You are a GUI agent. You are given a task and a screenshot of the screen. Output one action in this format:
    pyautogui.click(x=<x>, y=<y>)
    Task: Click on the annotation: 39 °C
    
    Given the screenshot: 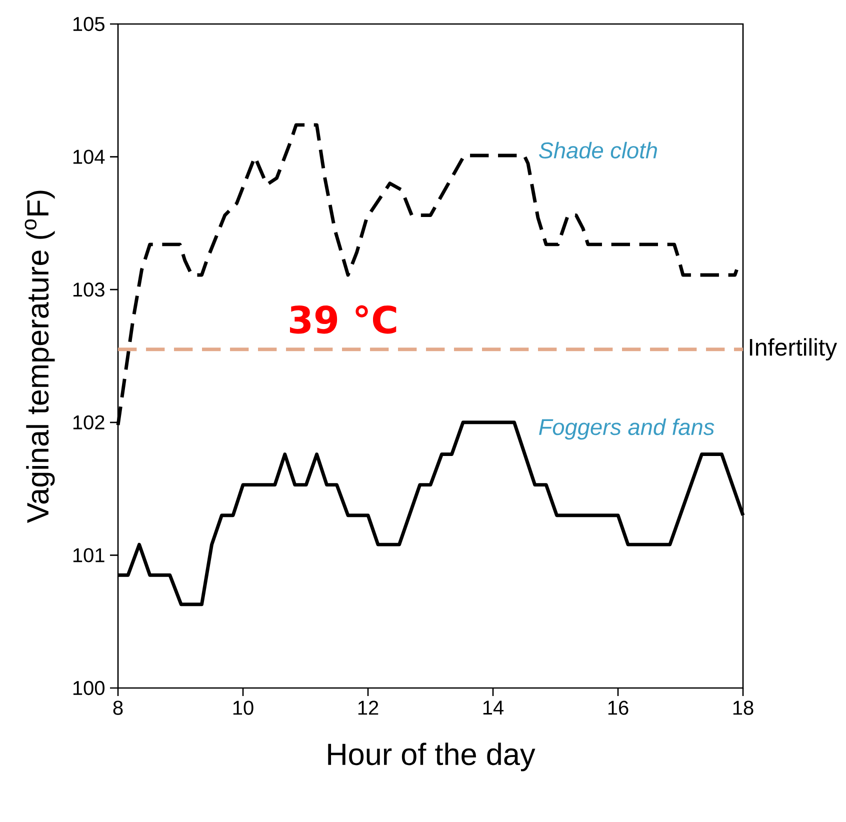 What is the action you would take?
    pyautogui.click(x=343, y=319)
    